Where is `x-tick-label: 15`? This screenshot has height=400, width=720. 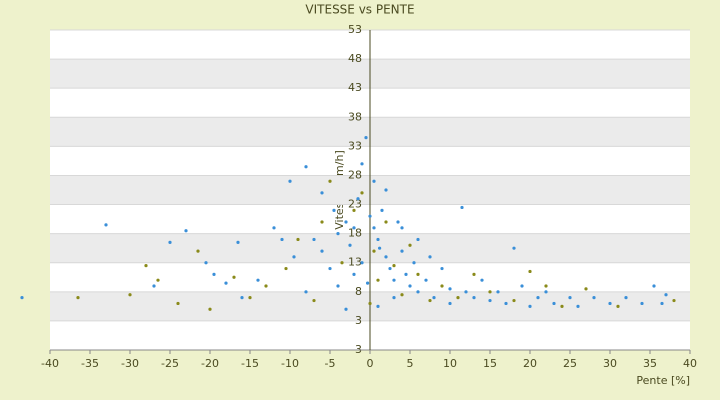
x-tick-label: 15 is located at coordinates (490, 363).